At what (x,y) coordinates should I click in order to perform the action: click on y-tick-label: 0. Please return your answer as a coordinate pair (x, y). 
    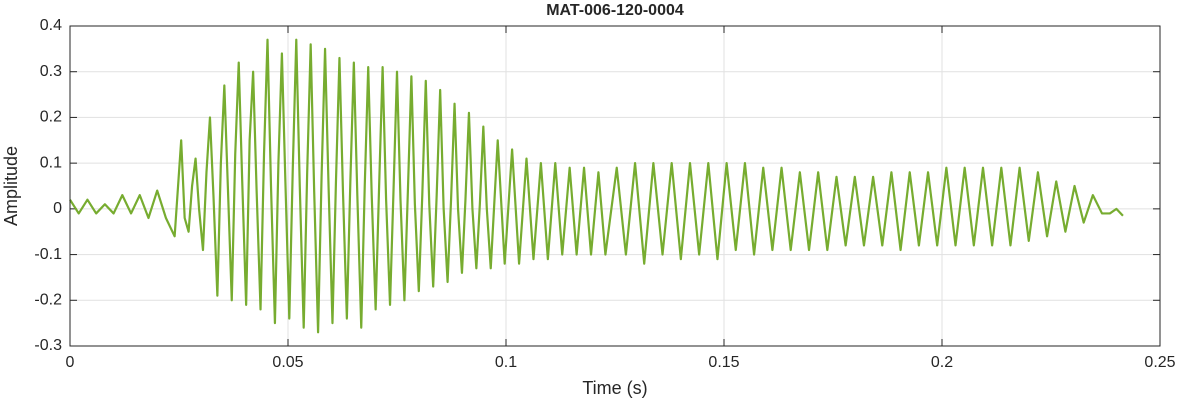
    Looking at the image, I should click on (57, 208).